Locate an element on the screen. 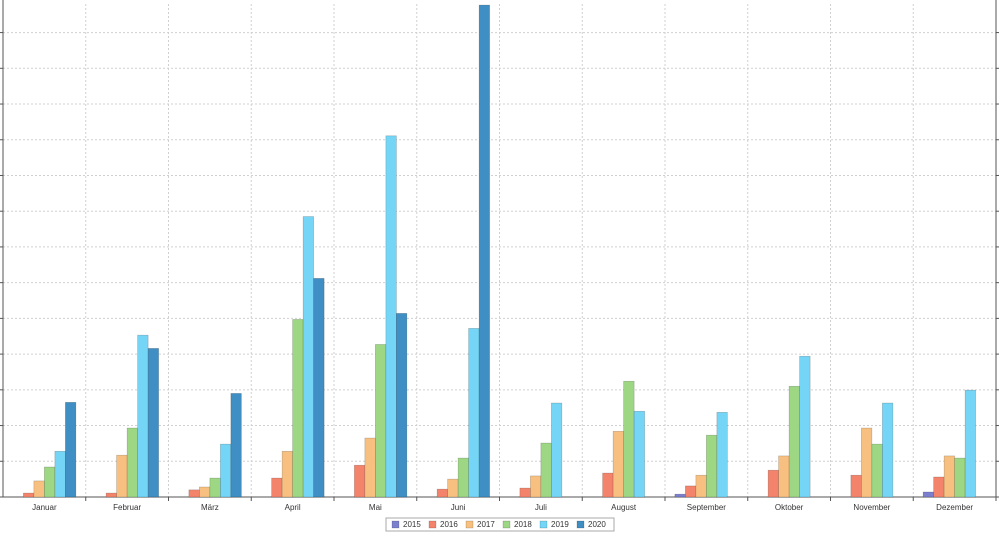 Image resolution: width=1000 pixels, height=534 pixels. x-tick-label: Februar is located at coordinates (127, 507).